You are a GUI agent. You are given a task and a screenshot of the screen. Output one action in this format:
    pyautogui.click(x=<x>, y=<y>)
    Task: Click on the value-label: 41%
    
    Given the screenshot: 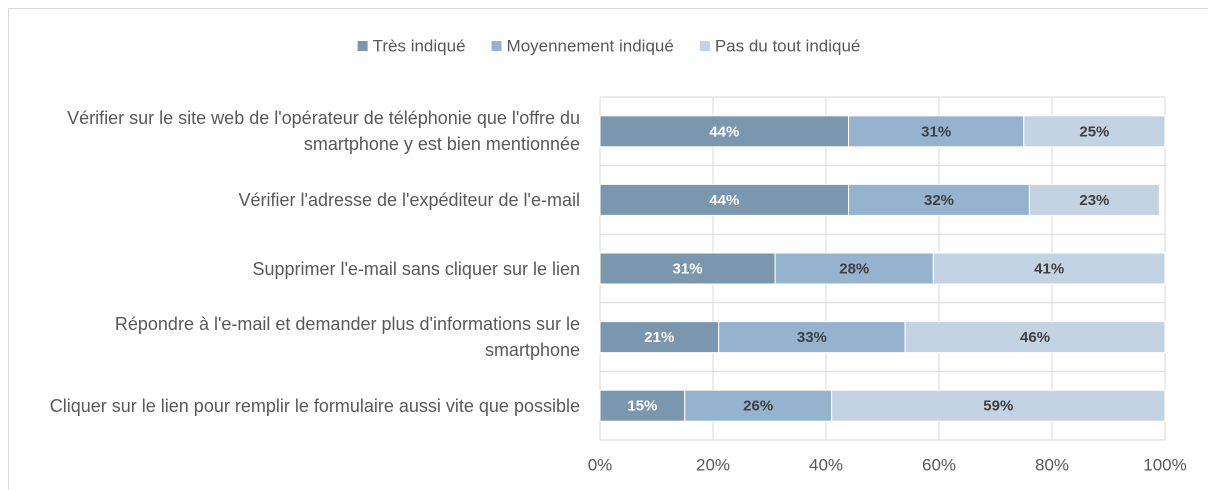 What is the action you would take?
    pyautogui.click(x=1049, y=268)
    